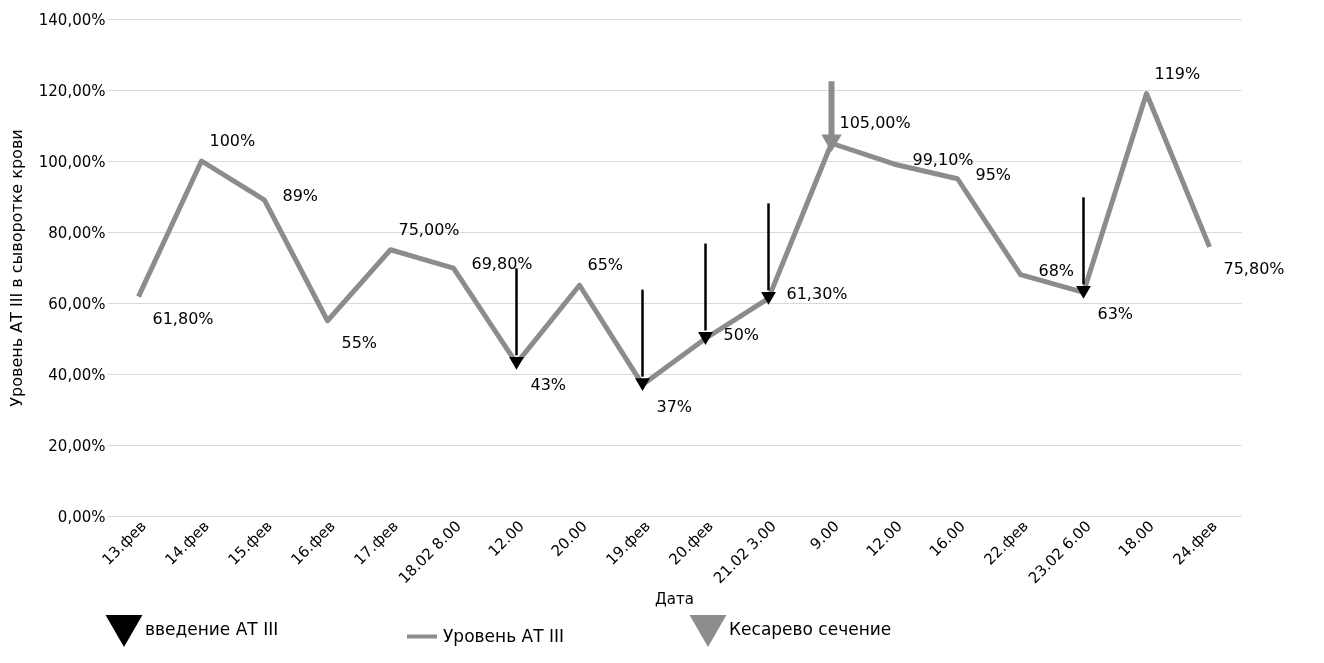  What do you see at coordinates (1115, 314) in the screenshot?
I see `data-label: 63%` at bounding box center [1115, 314].